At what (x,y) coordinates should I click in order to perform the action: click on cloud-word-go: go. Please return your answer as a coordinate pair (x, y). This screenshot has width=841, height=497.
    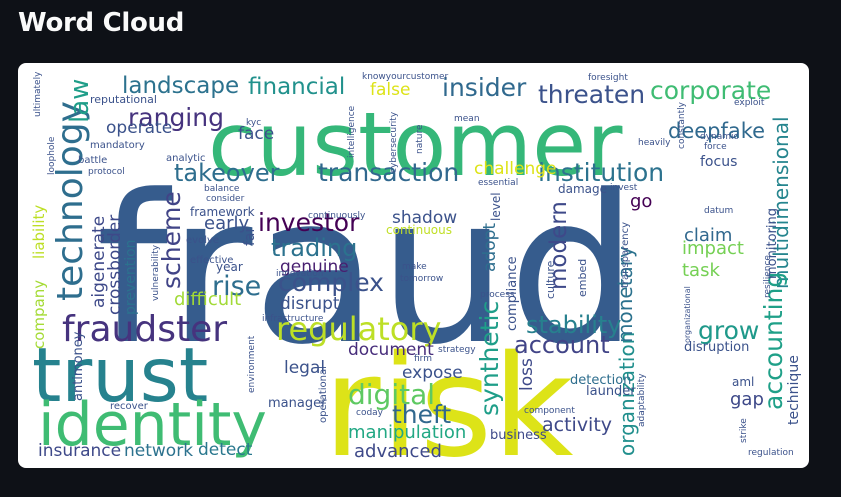
    Looking at the image, I should click on (641, 201).